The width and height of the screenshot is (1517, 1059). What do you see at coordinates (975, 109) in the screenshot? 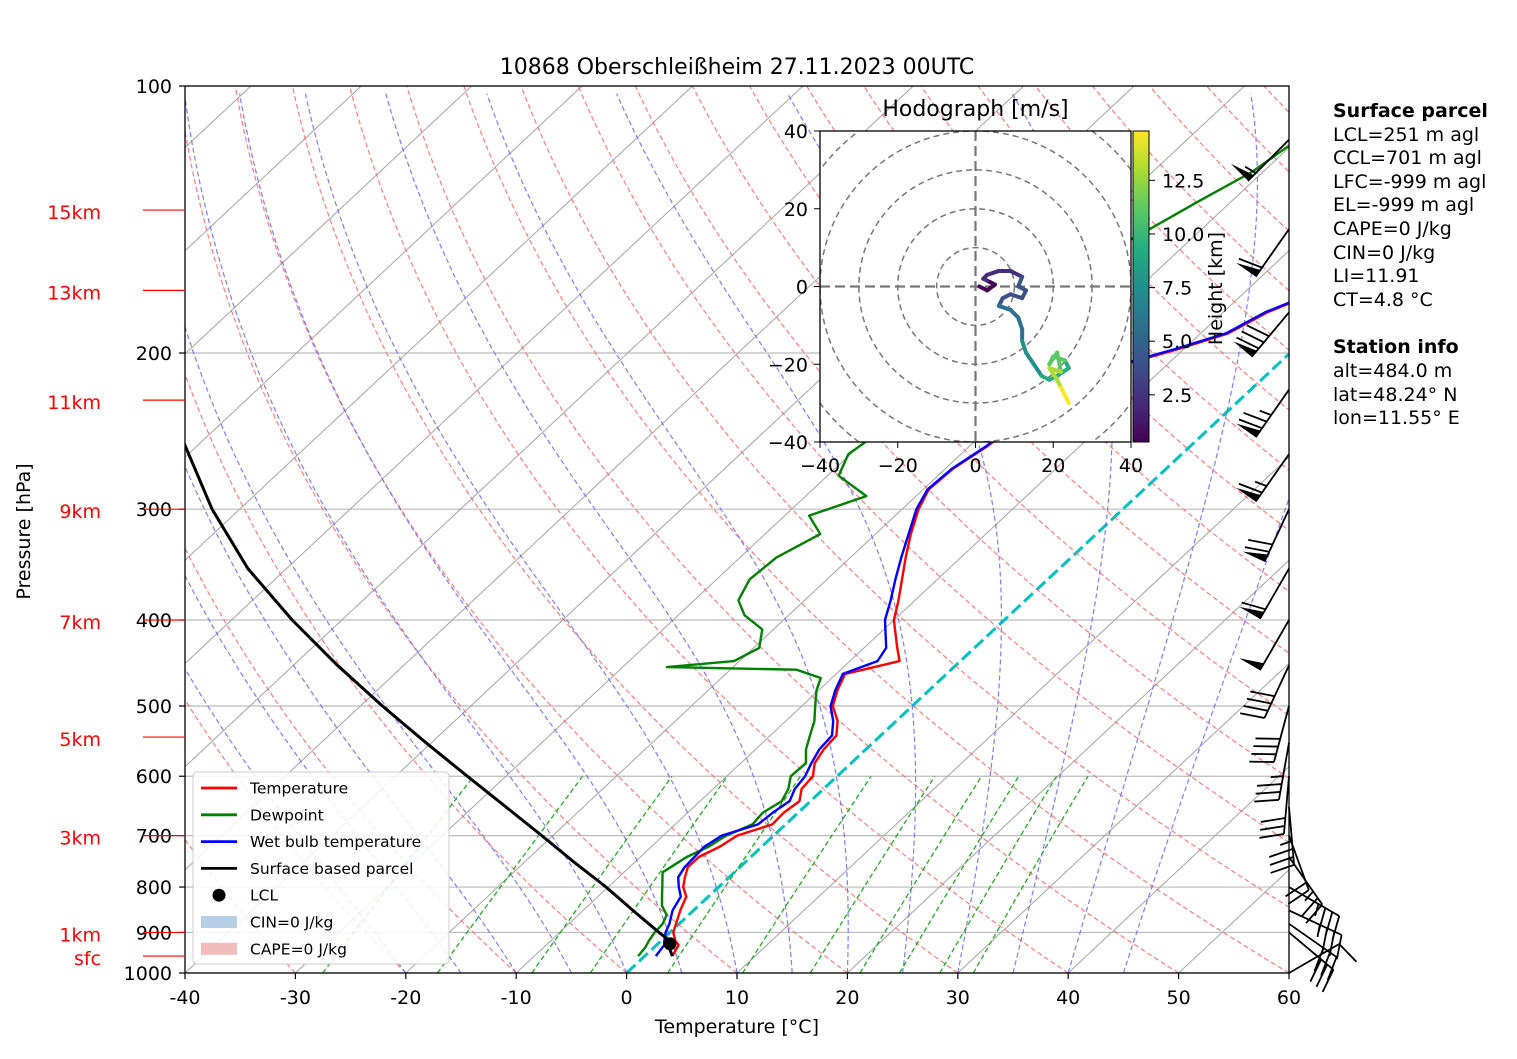
I see `hodograph-title: Hodograph [m/s]` at bounding box center [975, 109].